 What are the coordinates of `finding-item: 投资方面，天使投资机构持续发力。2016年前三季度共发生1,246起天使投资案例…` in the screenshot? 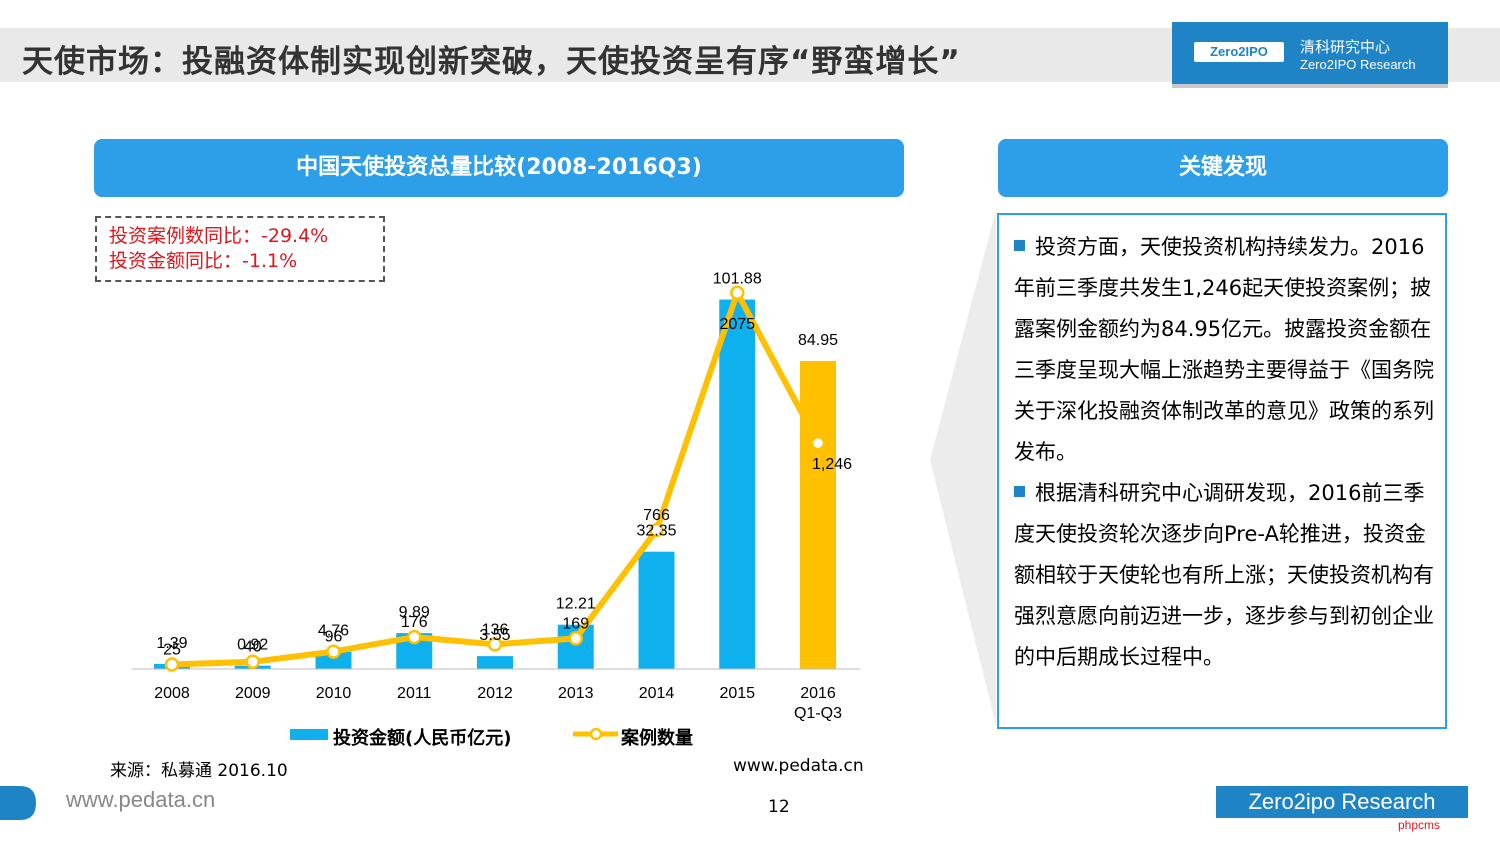 It's located at (1229, 350).